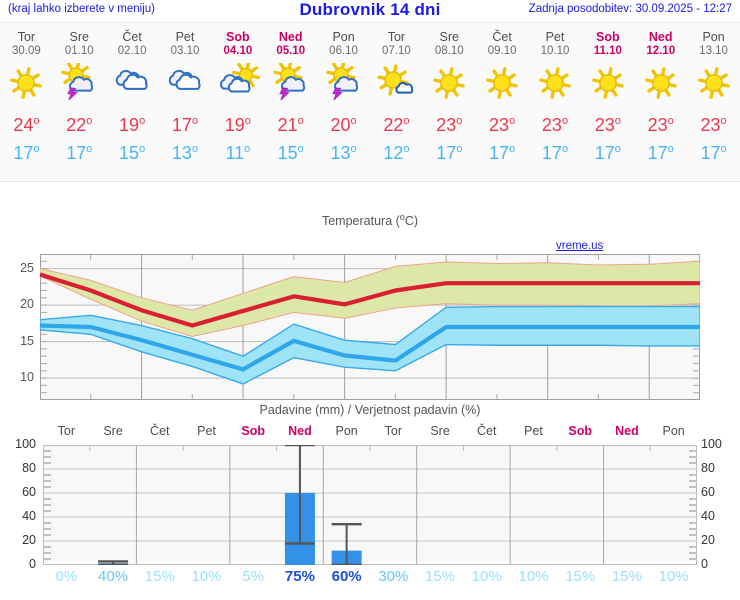 The image size is (740, 600). Describe the element at coordinates (708, 516) in the screenshot. I see `precipitation-y-tick-label-right: 40` at that location.